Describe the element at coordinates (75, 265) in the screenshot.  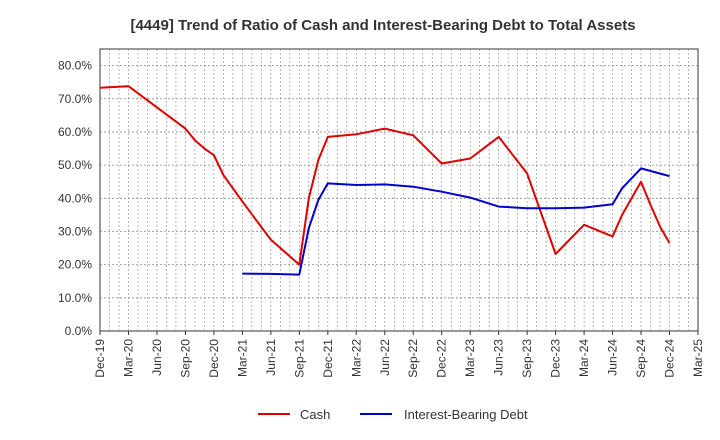
I see `y-tick-label: 20.0%` at that location.